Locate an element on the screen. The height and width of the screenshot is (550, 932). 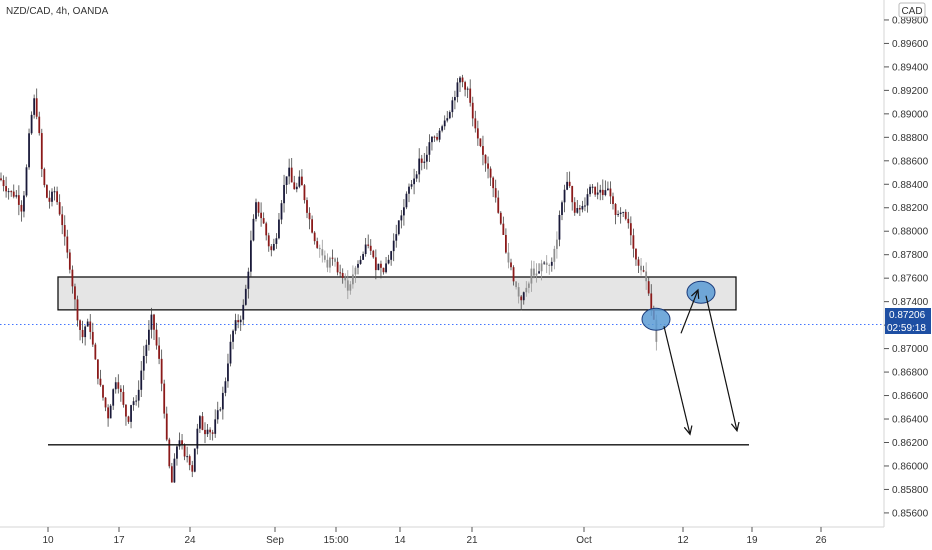
currency-label: CAD is located at coordinates (911, 11).